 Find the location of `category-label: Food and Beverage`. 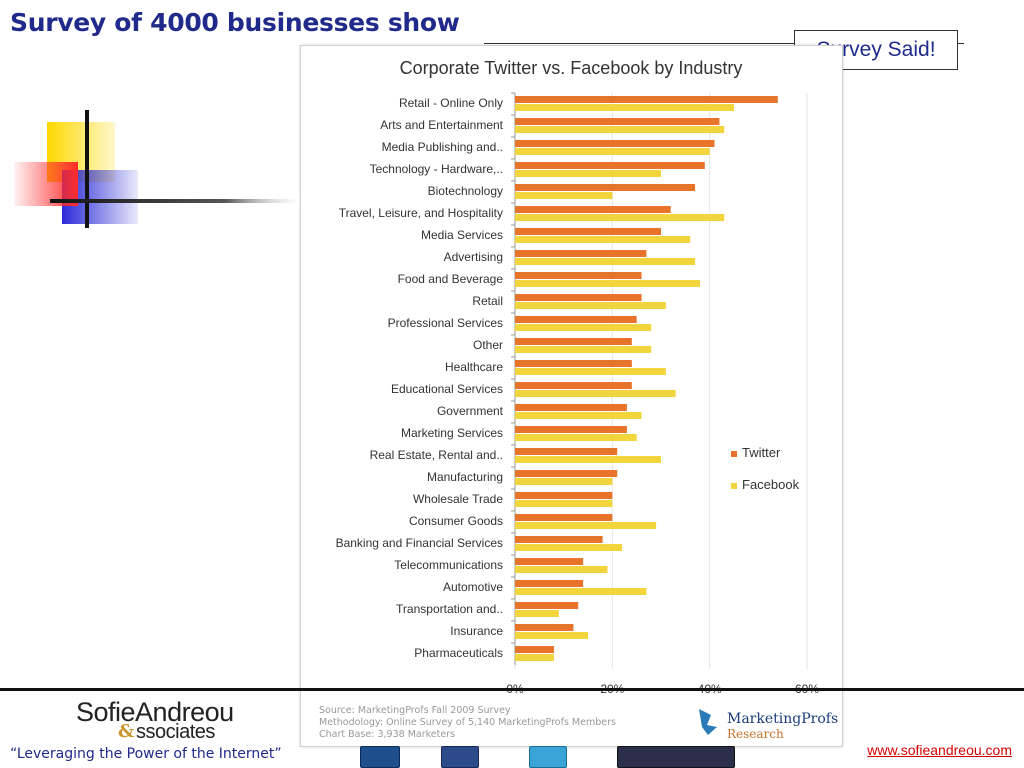

category-label: Food and Beverage is located at coordinates (451, 279).